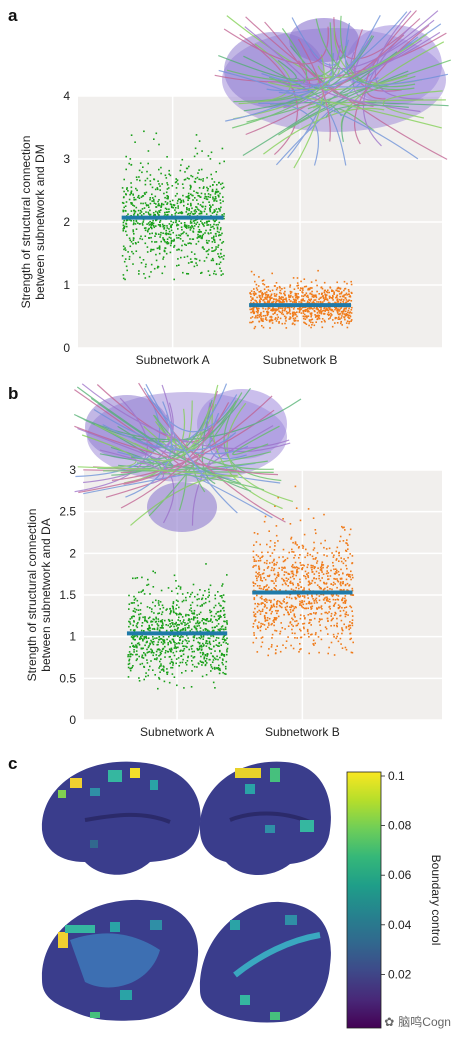 Image resolution: width=465 pixels, height=1050 pixels. What do you see at coordinates (400, 925) in the screenshot?
I see `colorbar-tick-label: 0.04` at bounding box center [400, 925].